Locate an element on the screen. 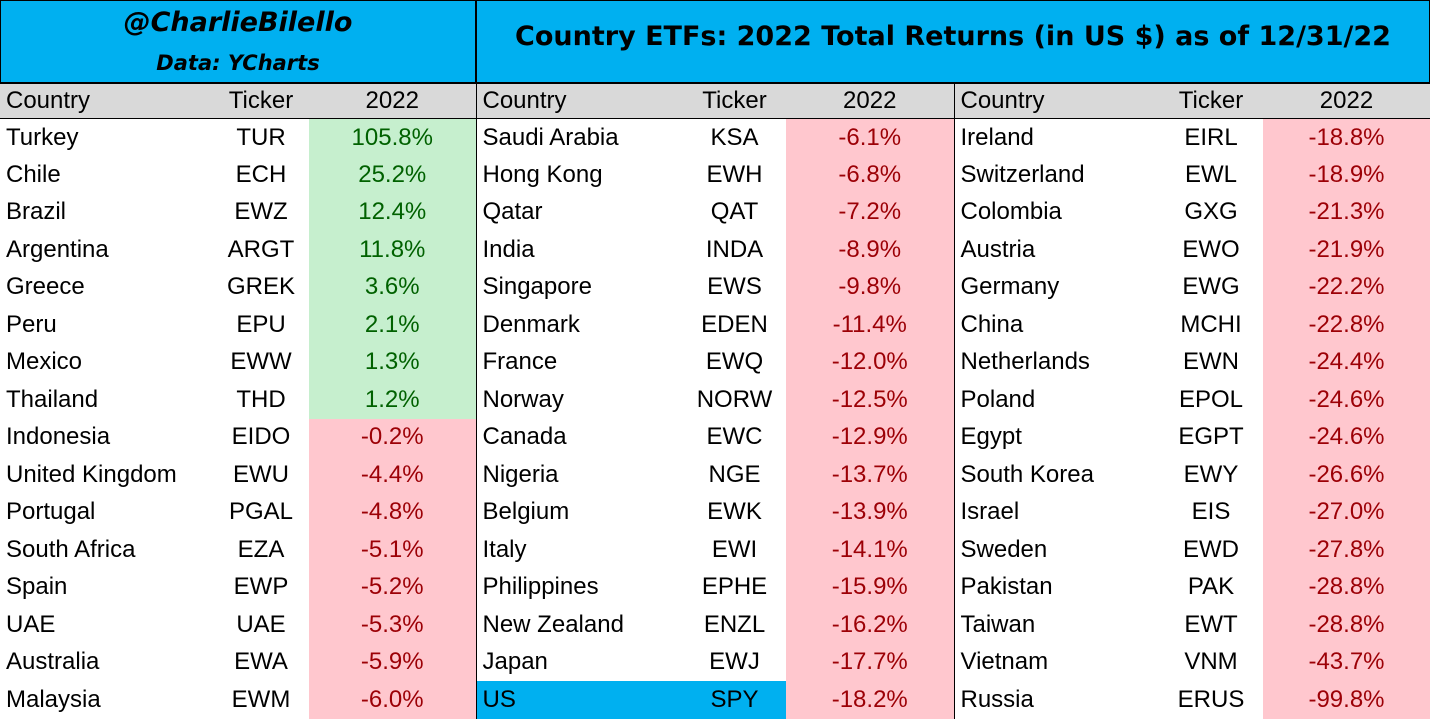 The width and height of the screenshot is (1430, 719). return-cell: -13.9% is located at coordinates (870, 512).